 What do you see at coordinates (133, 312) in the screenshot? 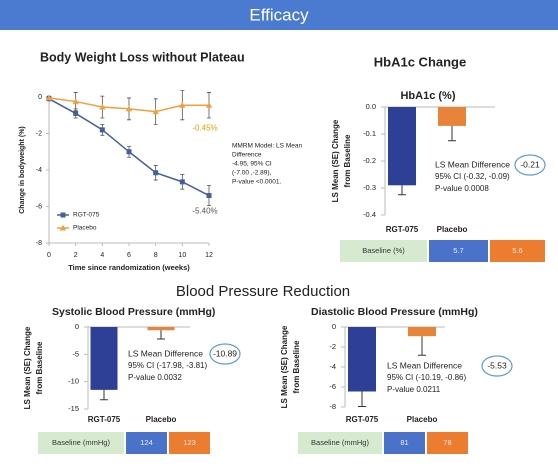
I see `chart-title: Systolic Blood Pressure (mmHg)` at bounding box center [133, 312].